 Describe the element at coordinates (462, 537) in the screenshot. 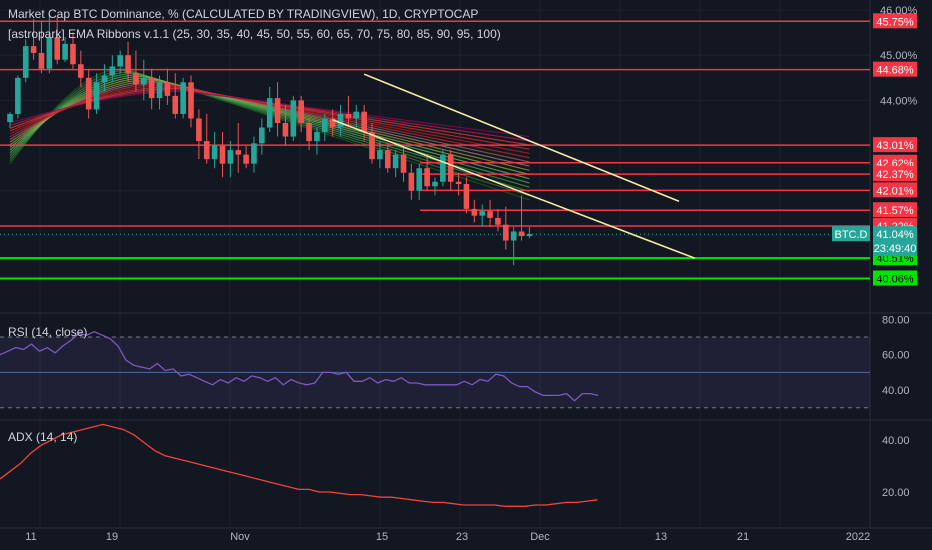

I see `time-axis-label: 23` at that location.